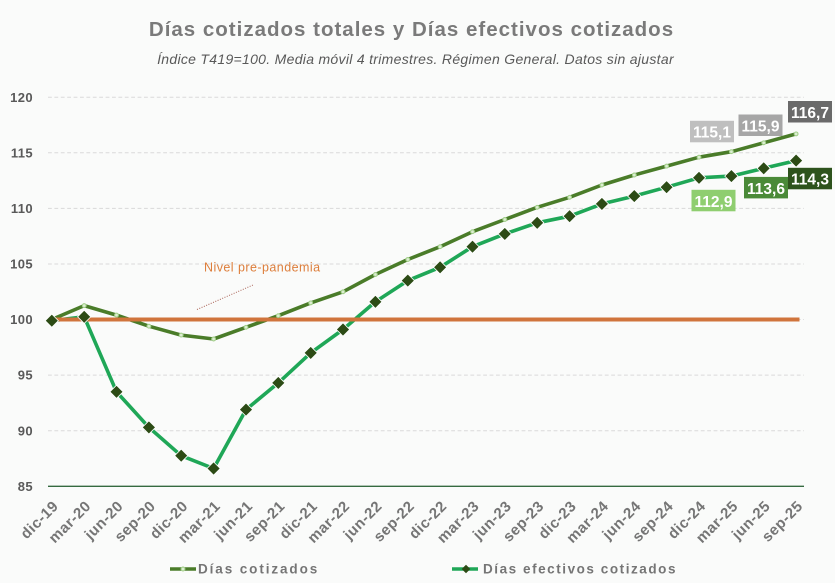  Describe the element at coordinates (22, 152) in the screenshot. I see `svg-text: 115` at that location.